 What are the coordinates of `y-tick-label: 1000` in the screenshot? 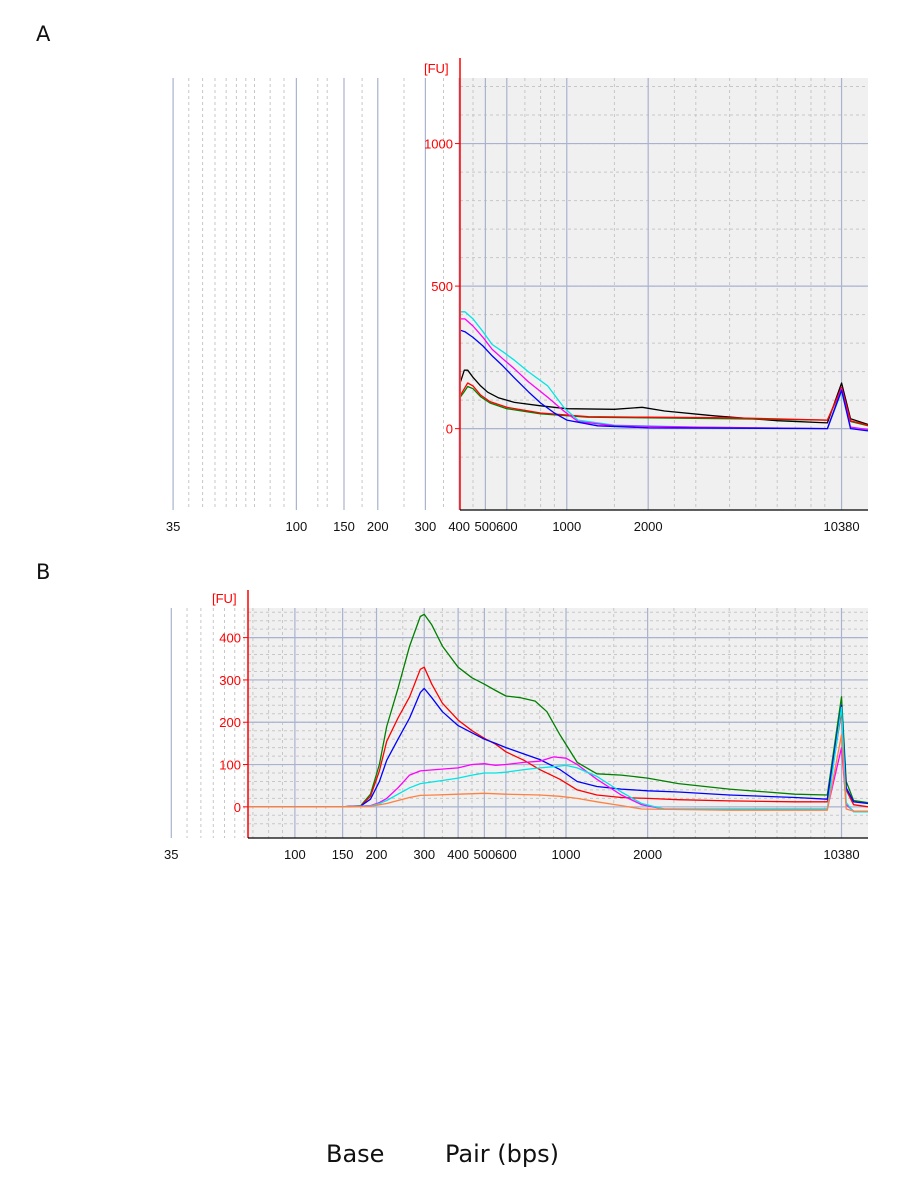 It's located at (438, 144).